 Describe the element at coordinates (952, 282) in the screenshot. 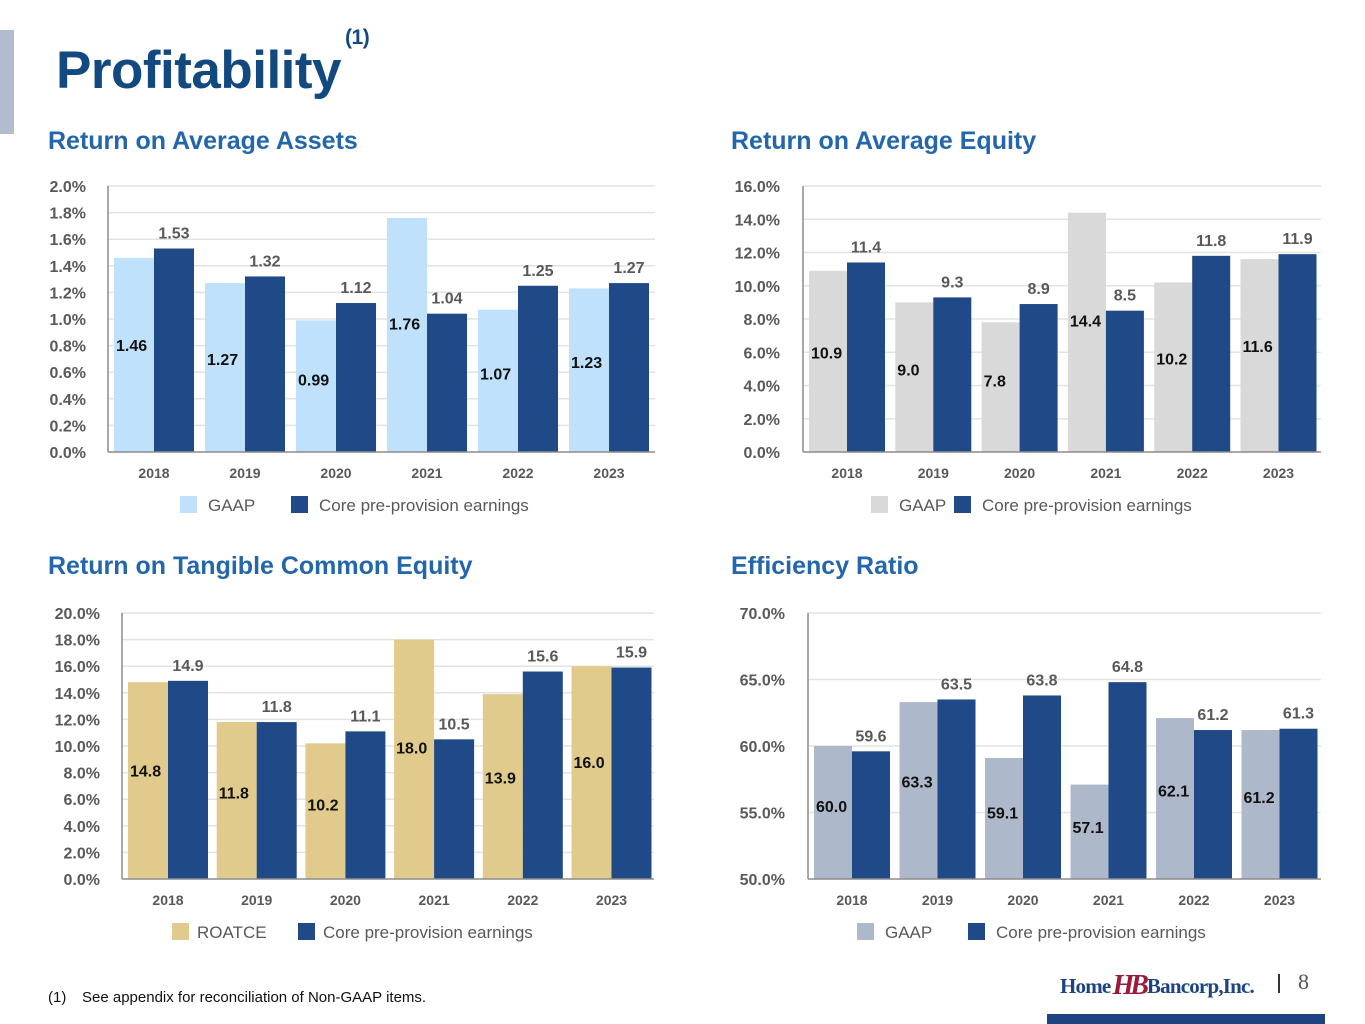

I see `data-label: 9.3` at that location.